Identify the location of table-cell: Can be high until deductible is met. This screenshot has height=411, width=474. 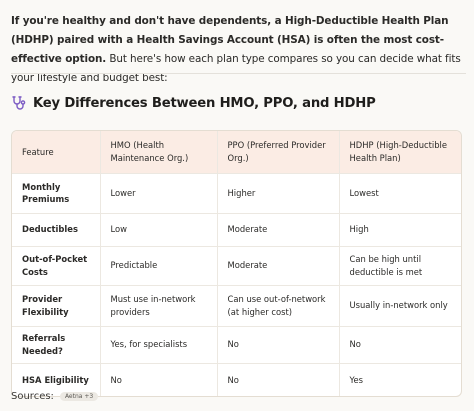
(400, 266).